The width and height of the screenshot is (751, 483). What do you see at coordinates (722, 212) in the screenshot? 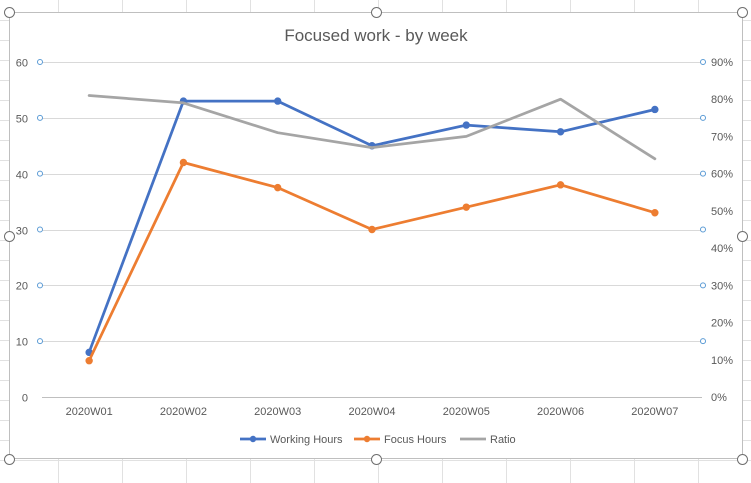
I see `right-axis-tick-label: 50%` at bounding box center [722, 212].